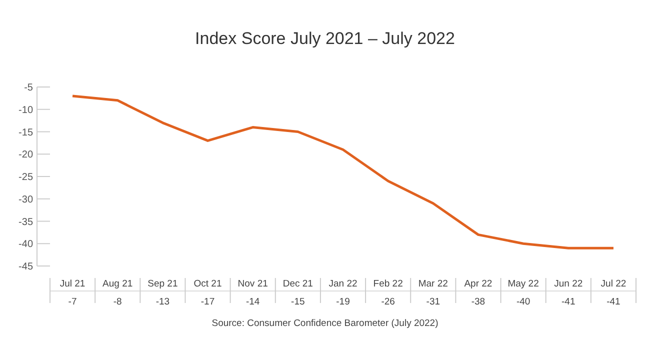 The image size is (650, 337). What do you see at coordinates (163, 302) in the screenshot?
I see `data-label: -13` at bounding box center [163, 302].